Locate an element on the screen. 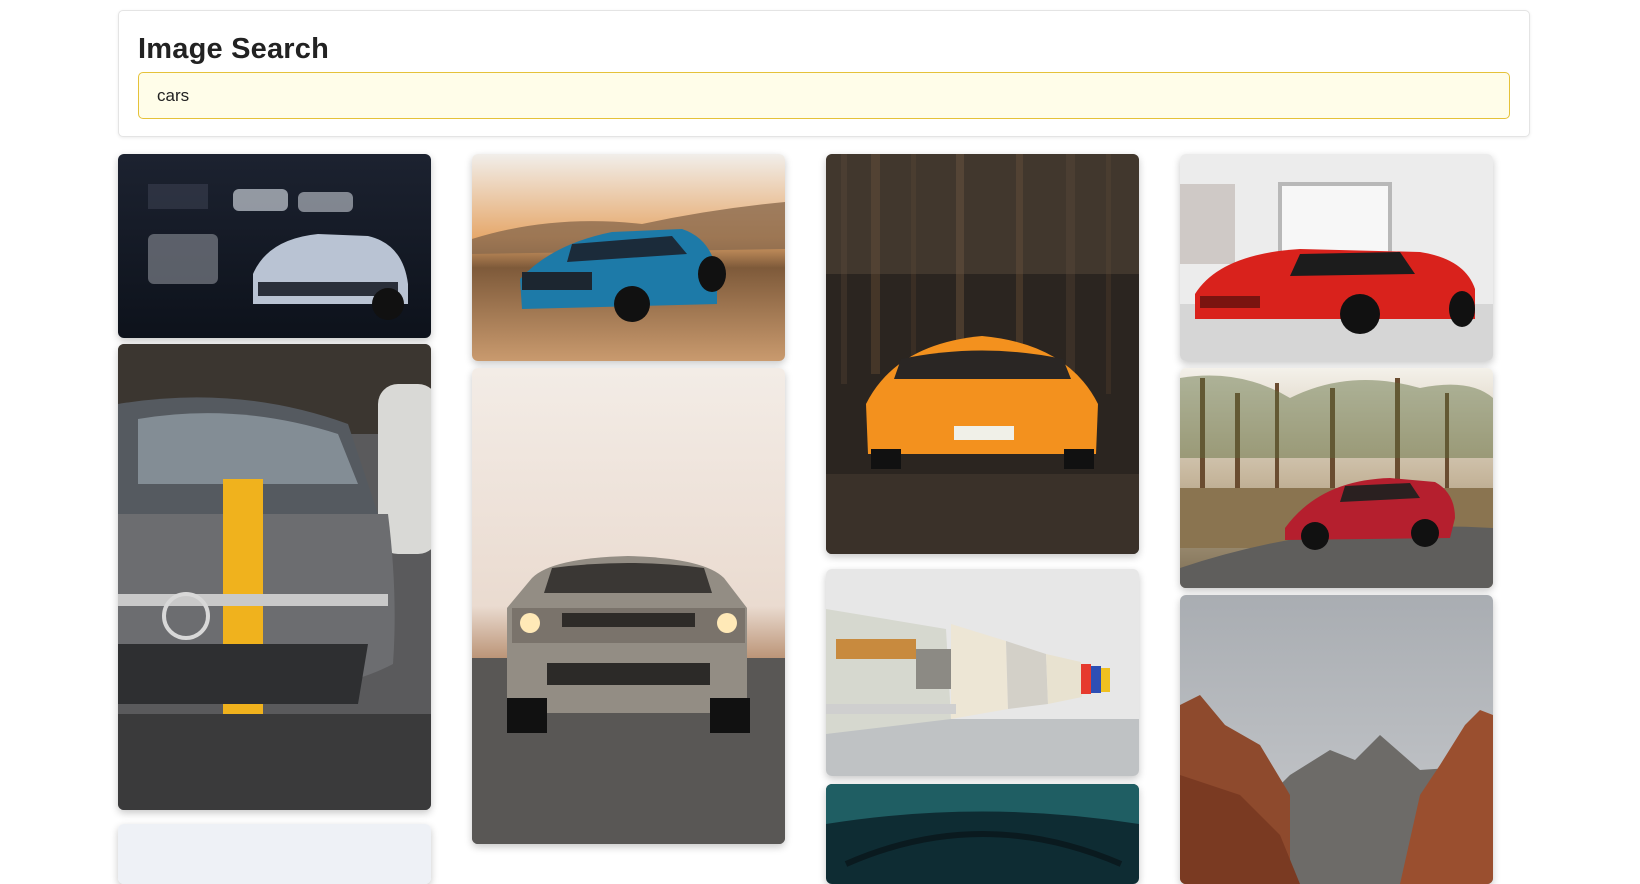  page-title: Image Search is located at coordinates (233, 49).